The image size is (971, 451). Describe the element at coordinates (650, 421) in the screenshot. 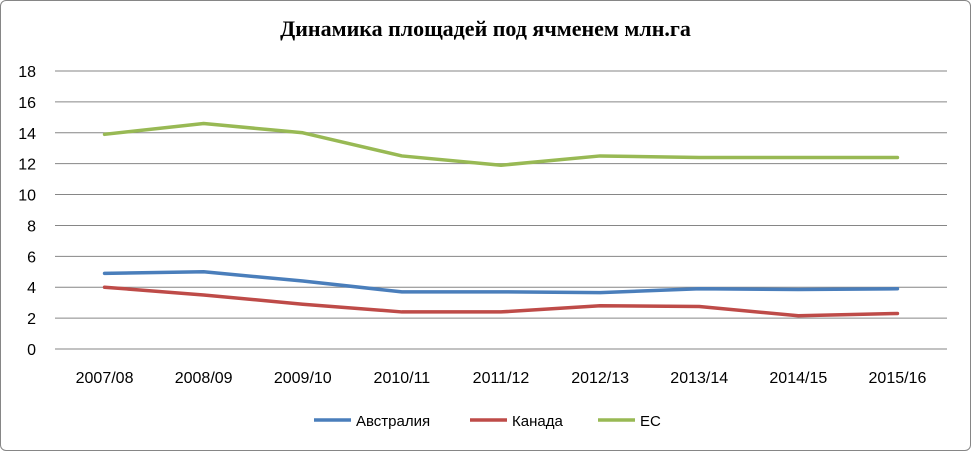

I see `legend-label: ЕС` at that location.